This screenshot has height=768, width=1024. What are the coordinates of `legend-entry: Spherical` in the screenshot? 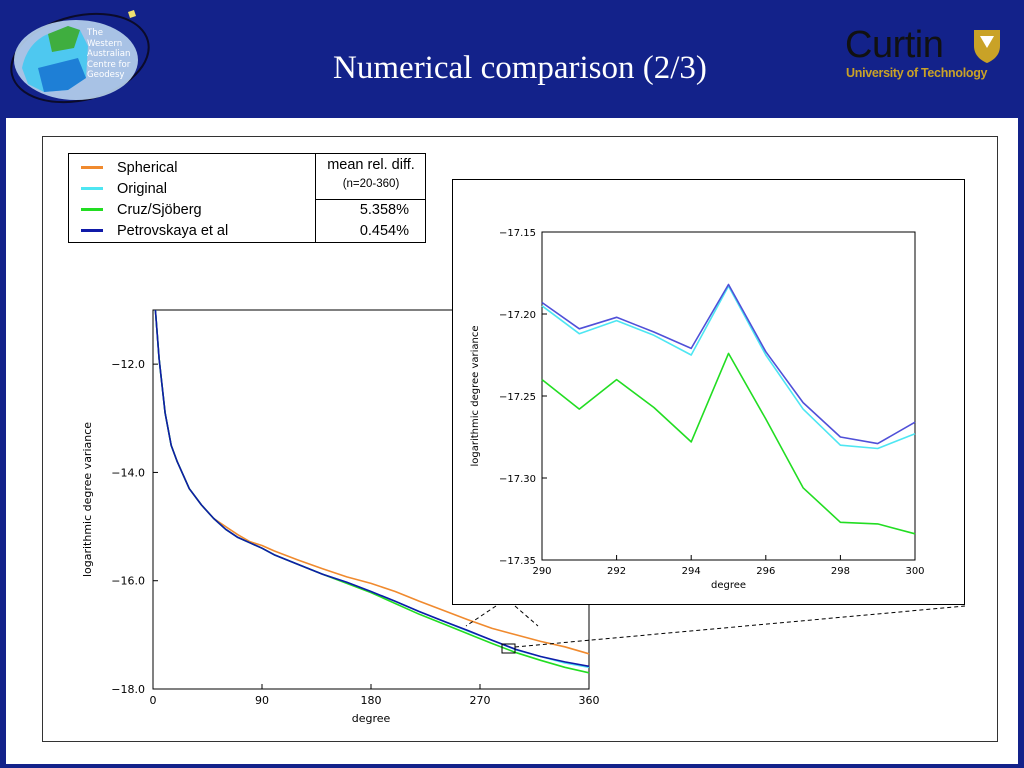 It's located at (123, 167).